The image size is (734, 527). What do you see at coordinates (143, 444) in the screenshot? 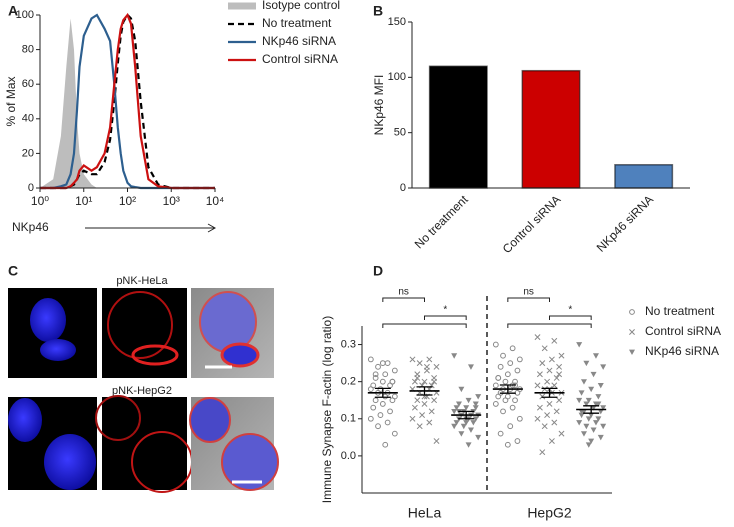
I see `image-row` at bounding box center [143, 444].